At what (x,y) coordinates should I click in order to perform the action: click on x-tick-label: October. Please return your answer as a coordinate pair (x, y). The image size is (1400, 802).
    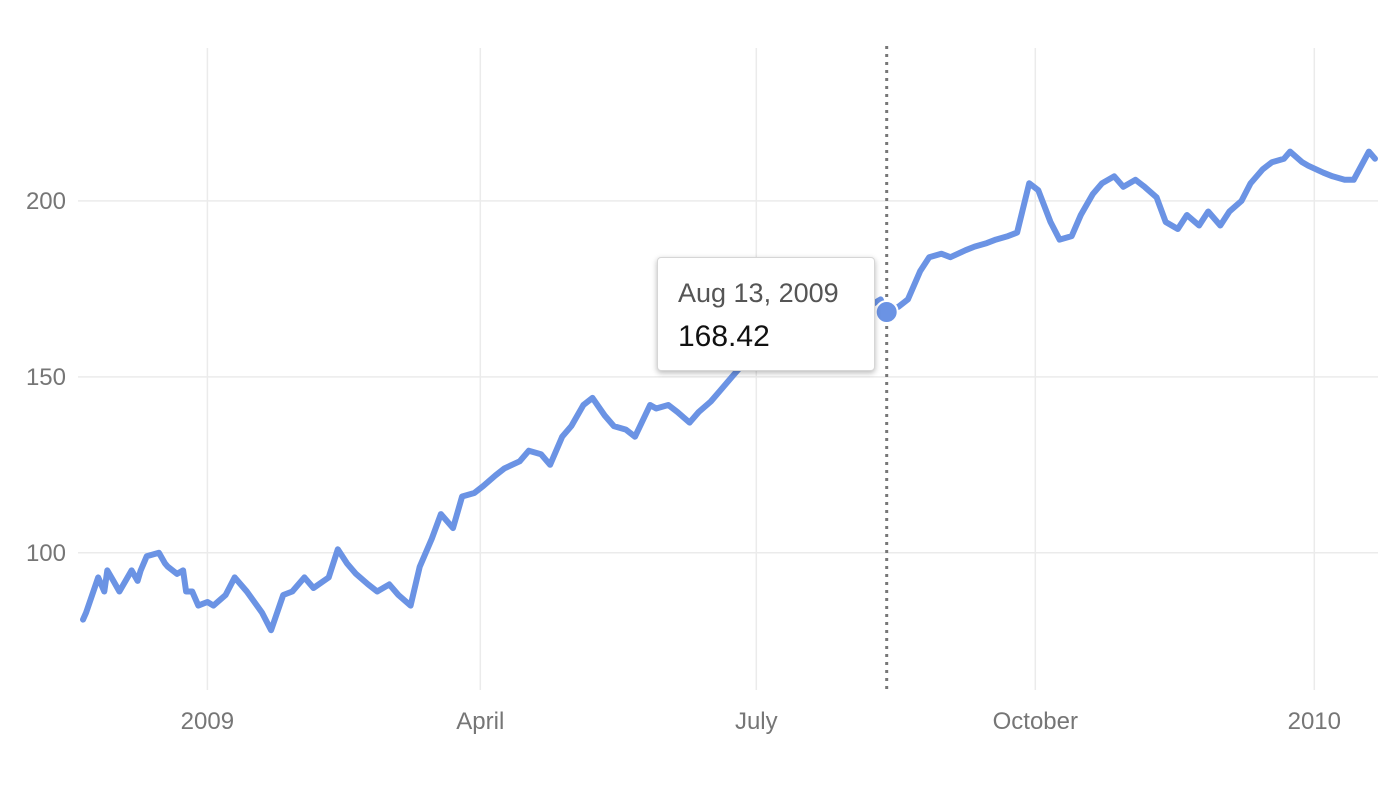
    Looking at the image, I should click on (1035, 721).